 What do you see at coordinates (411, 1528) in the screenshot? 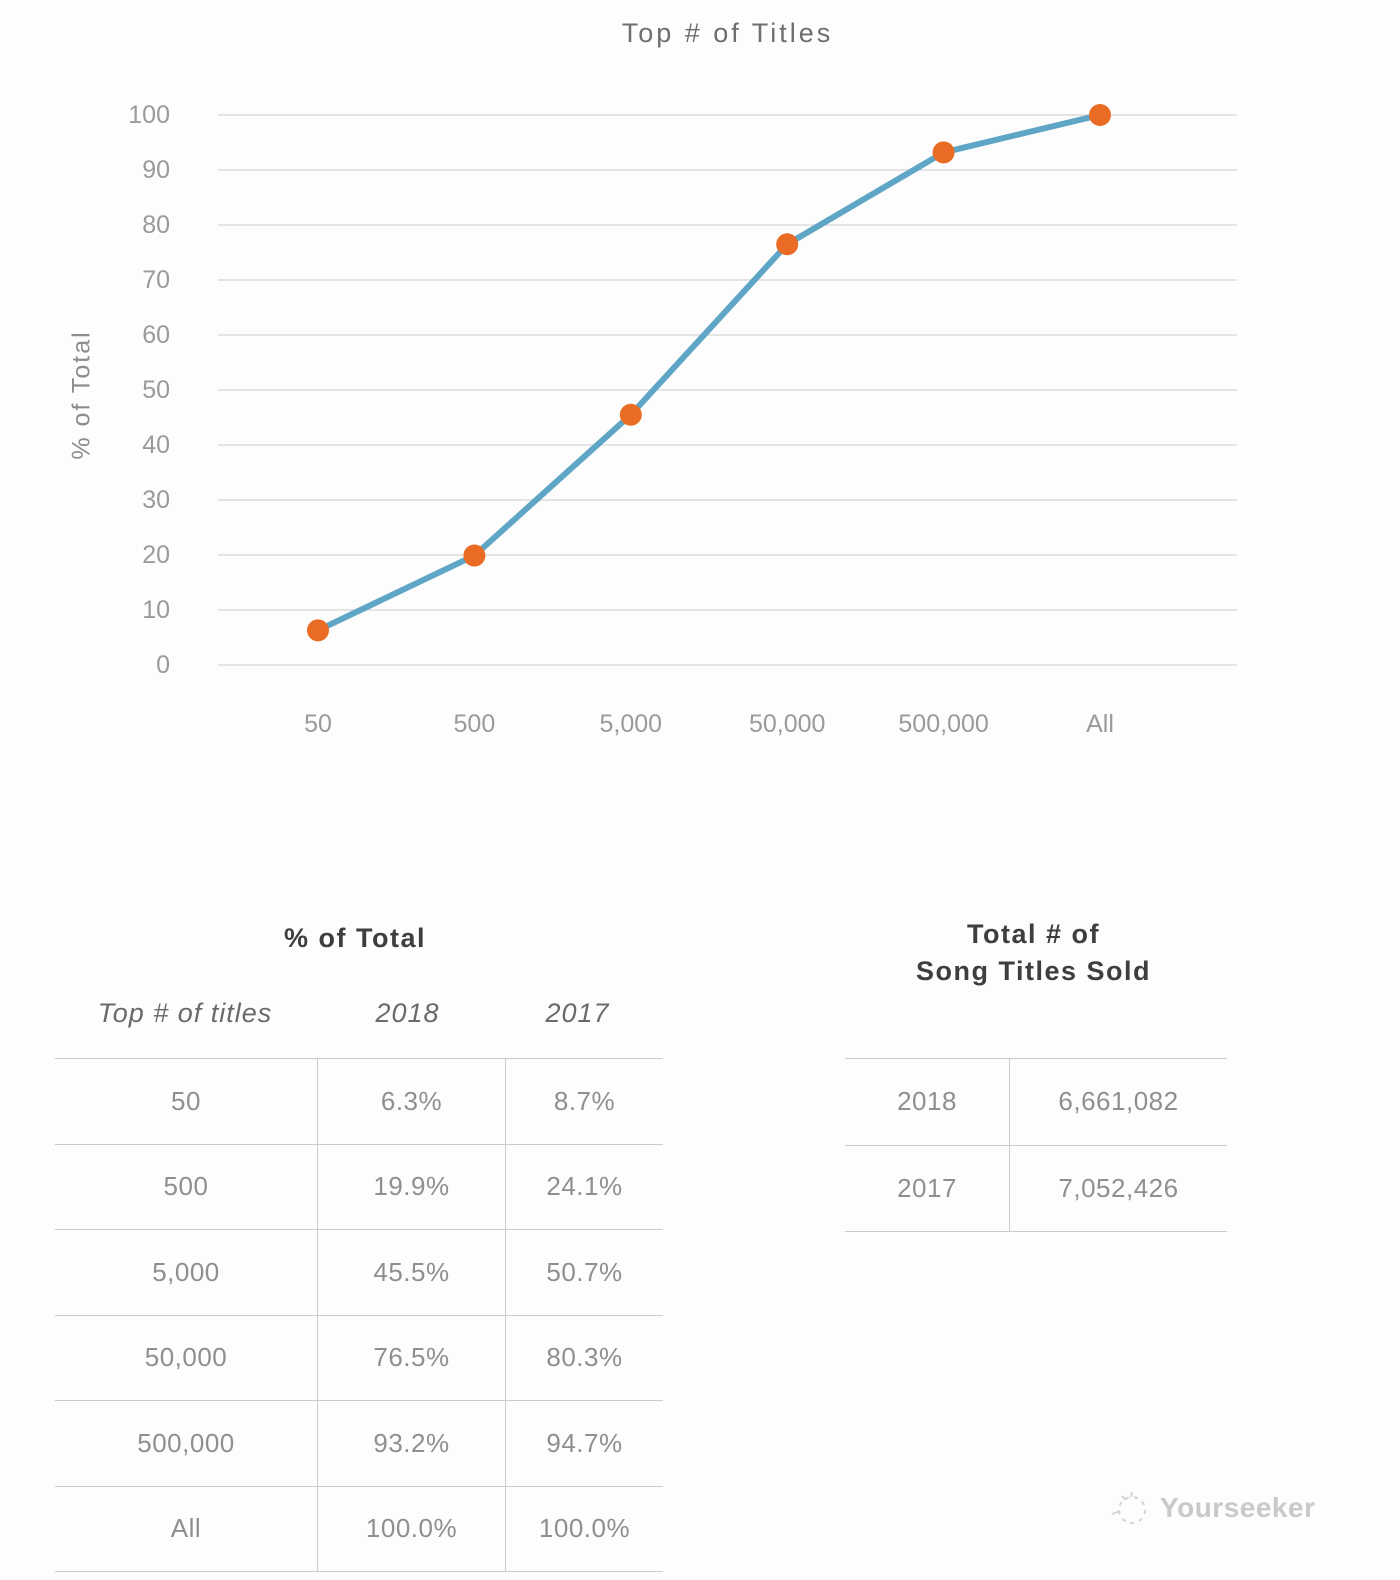
I see `value-2018: 100.0%` at bounding box center [411, 1528].